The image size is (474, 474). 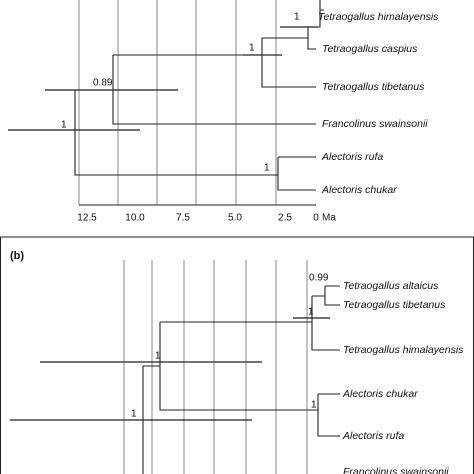 I want to click on axis-tick-label: 10.0, so click(x=135, y=218).